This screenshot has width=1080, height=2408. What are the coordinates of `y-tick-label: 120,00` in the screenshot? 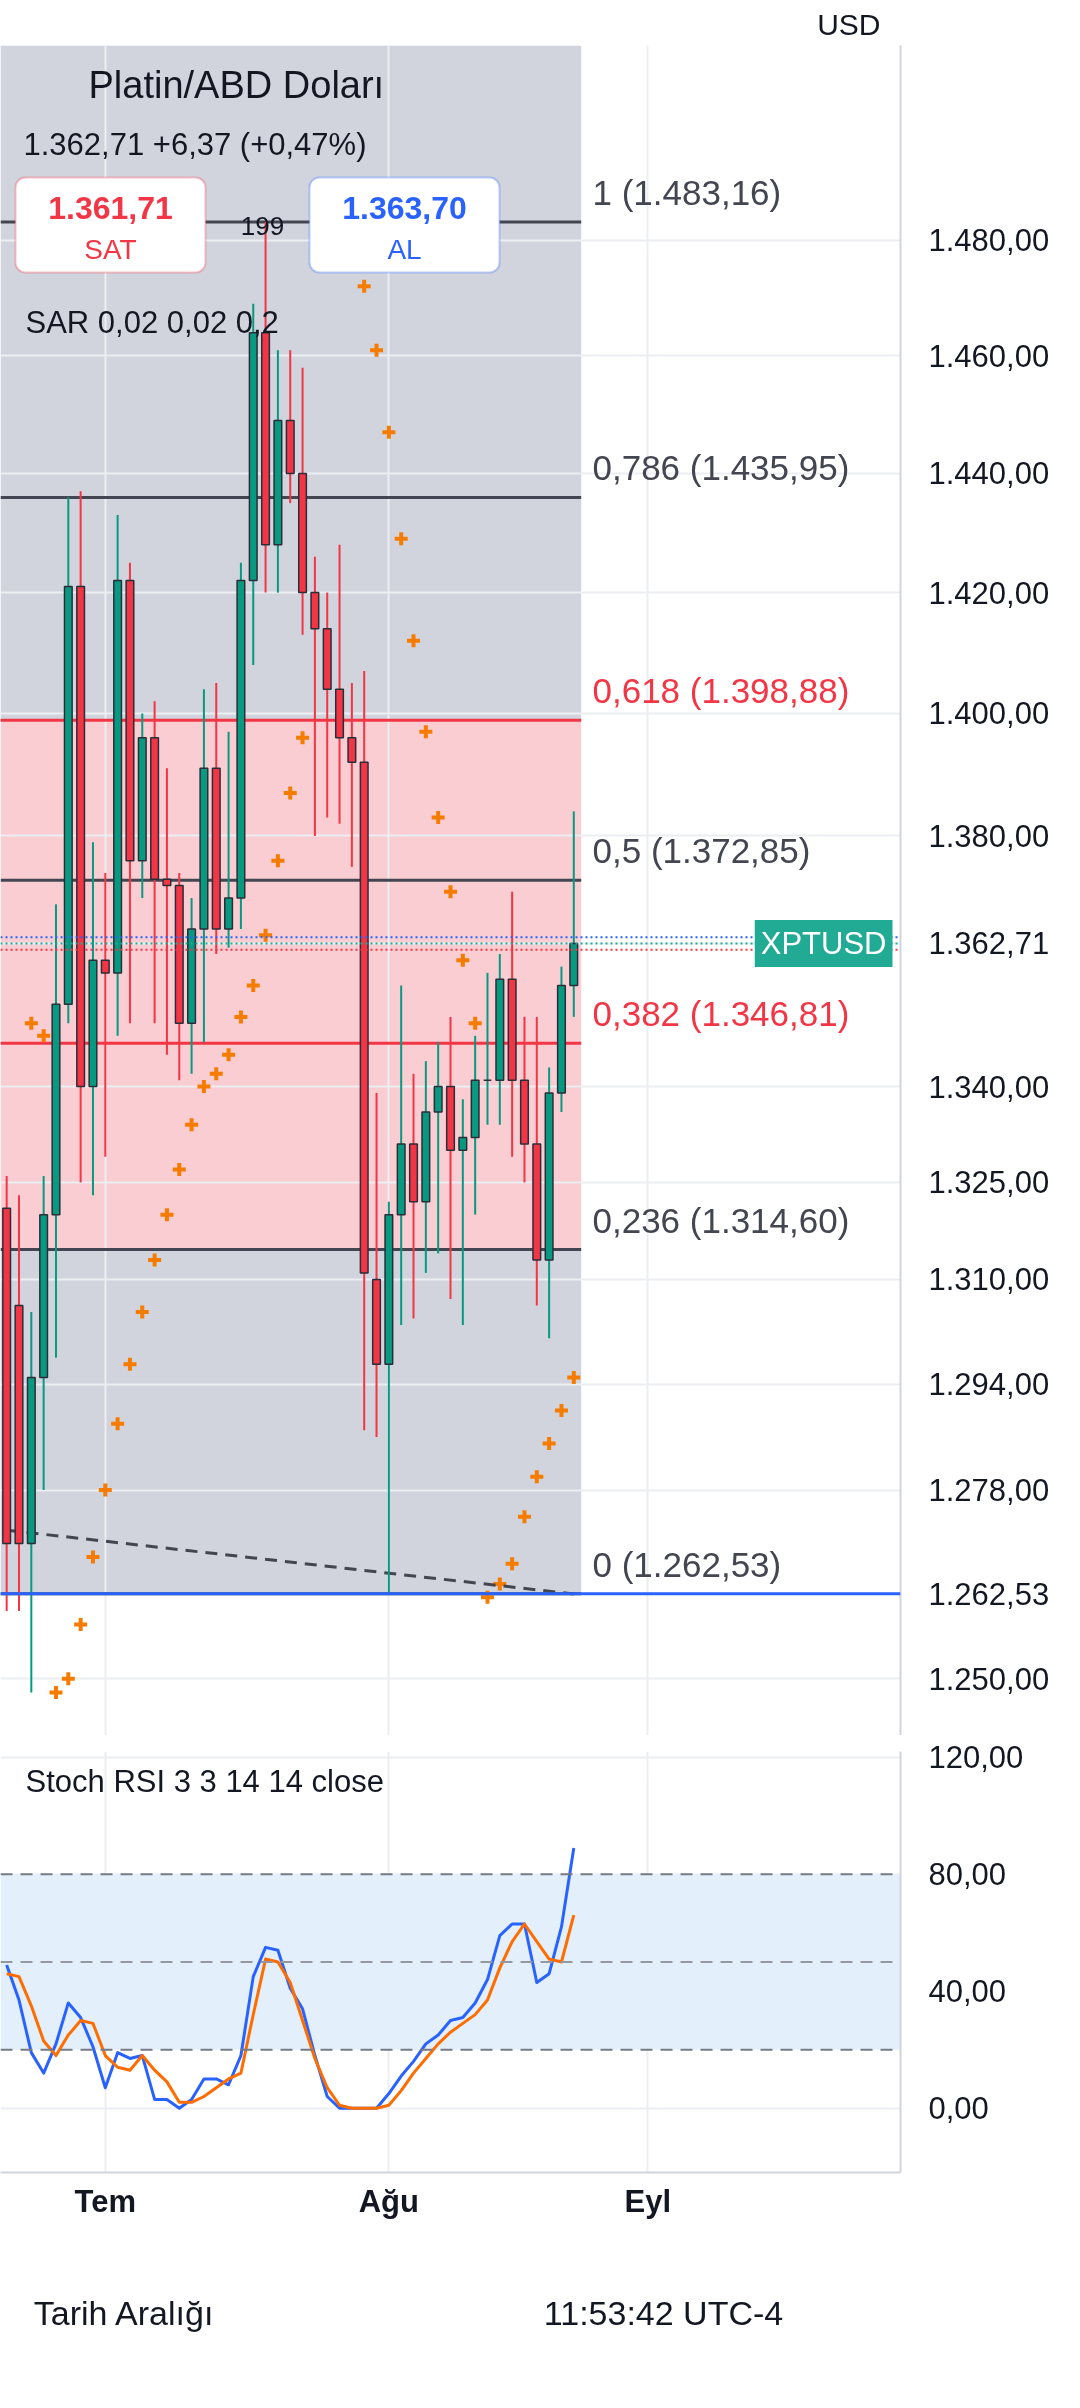 It's located at (976, 1758).